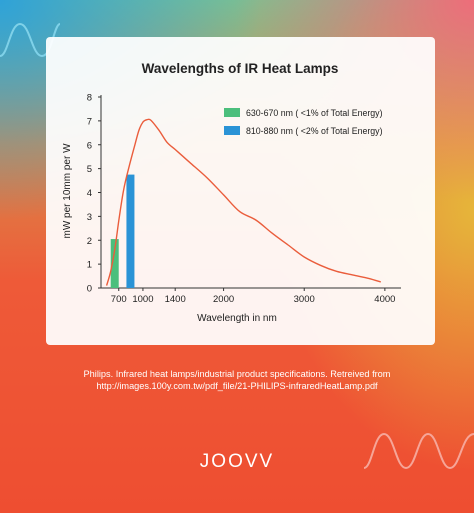 This screenshot has height=513, width=474. I want to click on y-tick-label: 4, so click(89, 193).